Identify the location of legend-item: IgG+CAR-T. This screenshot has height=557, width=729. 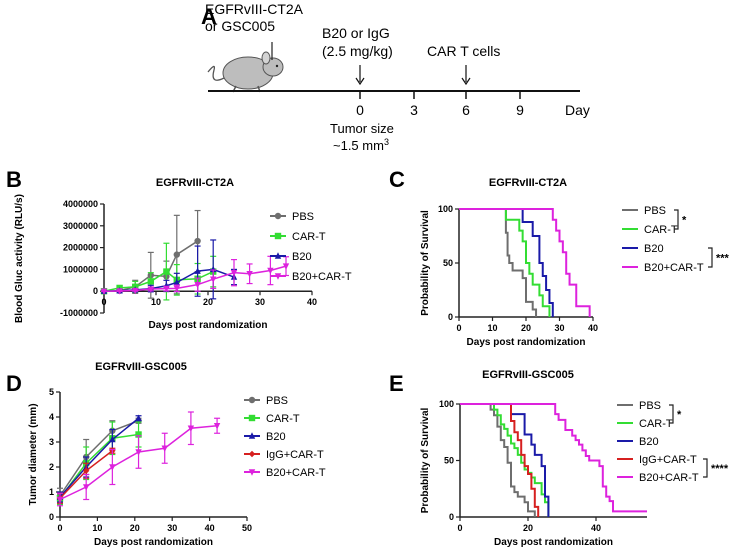
(657, 460).